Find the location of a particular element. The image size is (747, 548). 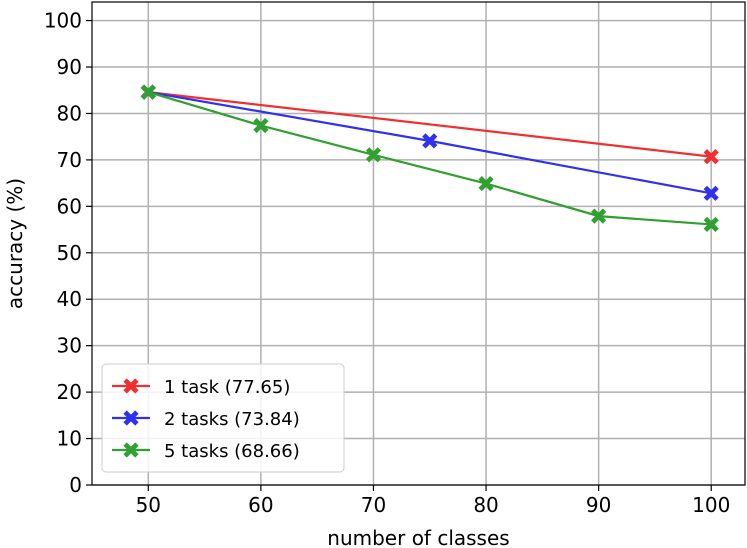

legend-label: 1 task (77.65) is located at coordinates (227, 387).